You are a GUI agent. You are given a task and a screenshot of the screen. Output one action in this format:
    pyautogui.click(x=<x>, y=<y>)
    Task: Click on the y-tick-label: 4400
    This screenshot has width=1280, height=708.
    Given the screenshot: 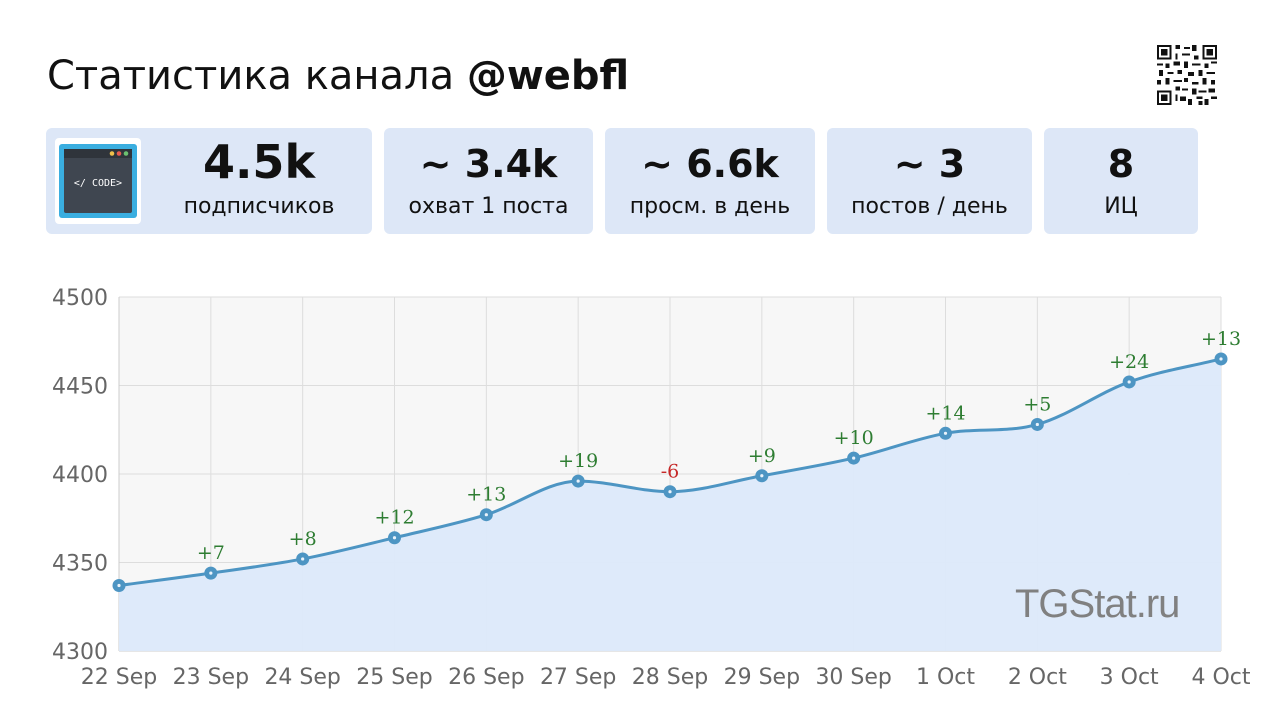 What is the action you would take?
    pyautogui.click(x=80, y=475)
    